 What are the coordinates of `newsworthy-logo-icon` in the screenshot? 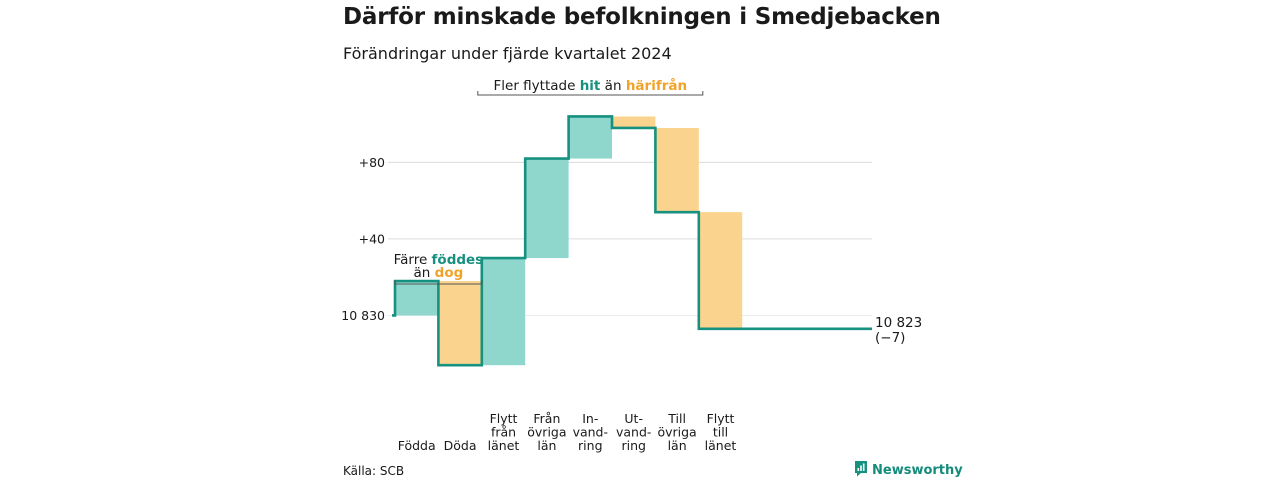 It's located at (861, 470).